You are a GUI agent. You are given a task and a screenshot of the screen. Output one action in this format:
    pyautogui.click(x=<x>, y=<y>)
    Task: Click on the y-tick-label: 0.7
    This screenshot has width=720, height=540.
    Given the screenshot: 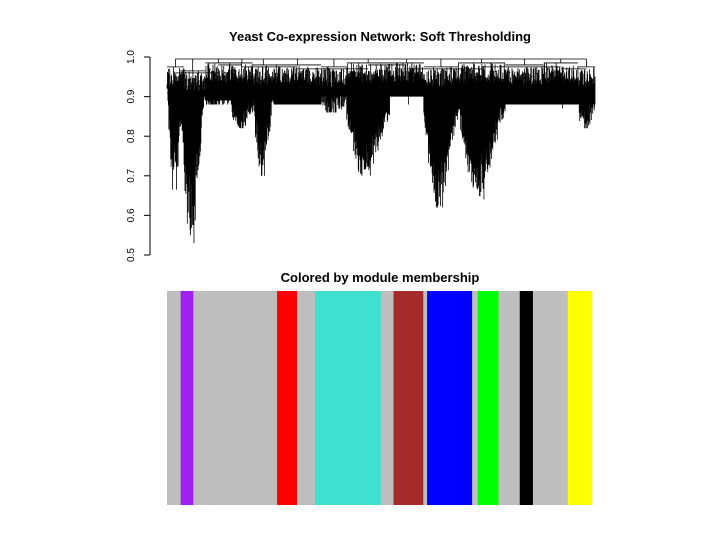 What is the action you would take?
    pyautogui.click(x=131, y=175)
    